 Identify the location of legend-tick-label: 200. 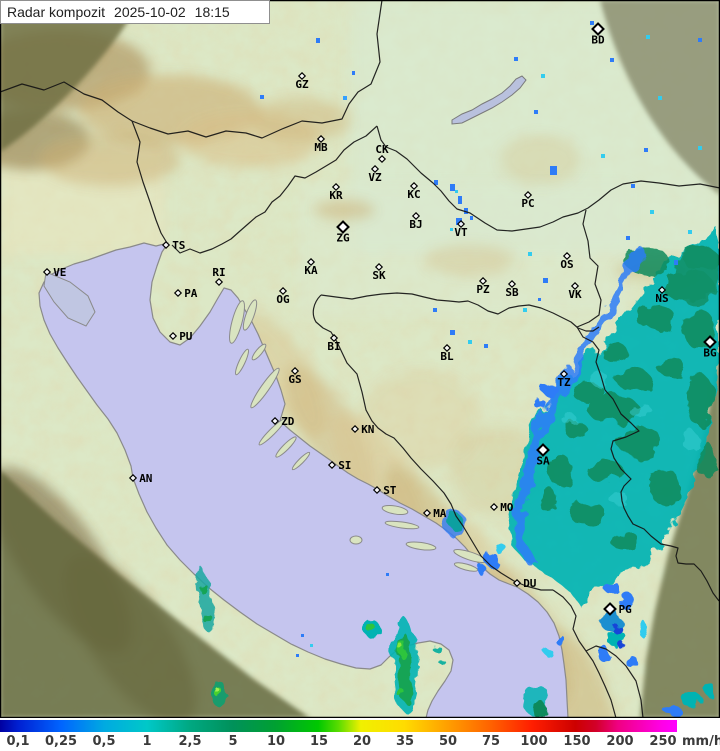
(620, 741).